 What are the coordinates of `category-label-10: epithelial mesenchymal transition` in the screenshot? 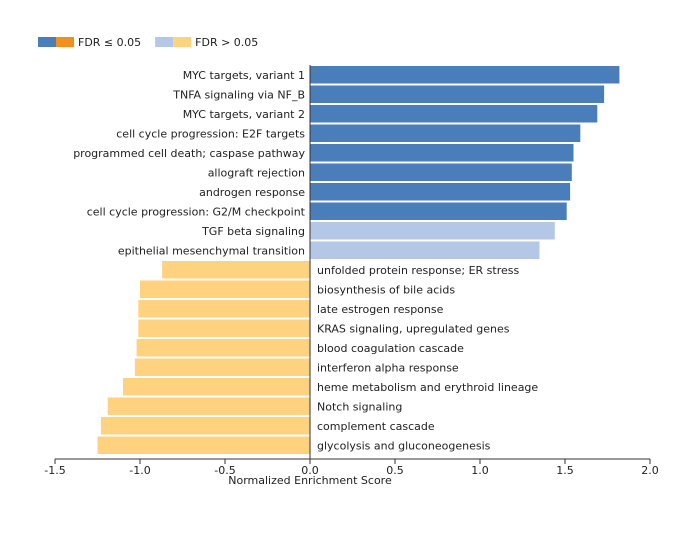 It's located at (211, 250).